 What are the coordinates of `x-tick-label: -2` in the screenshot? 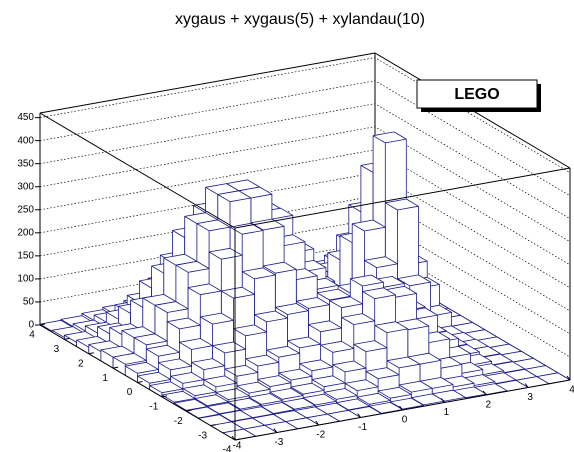 It's located at (320, 435).